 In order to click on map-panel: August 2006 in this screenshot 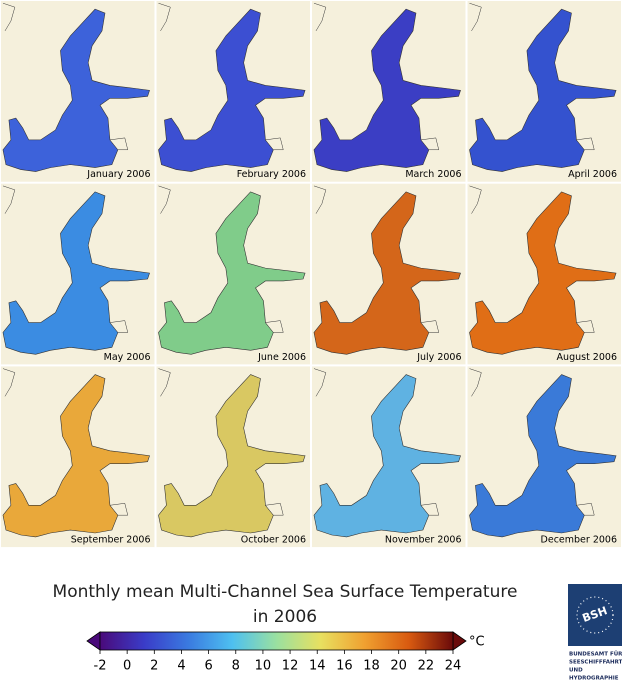, I will do `click(544, 274)`.